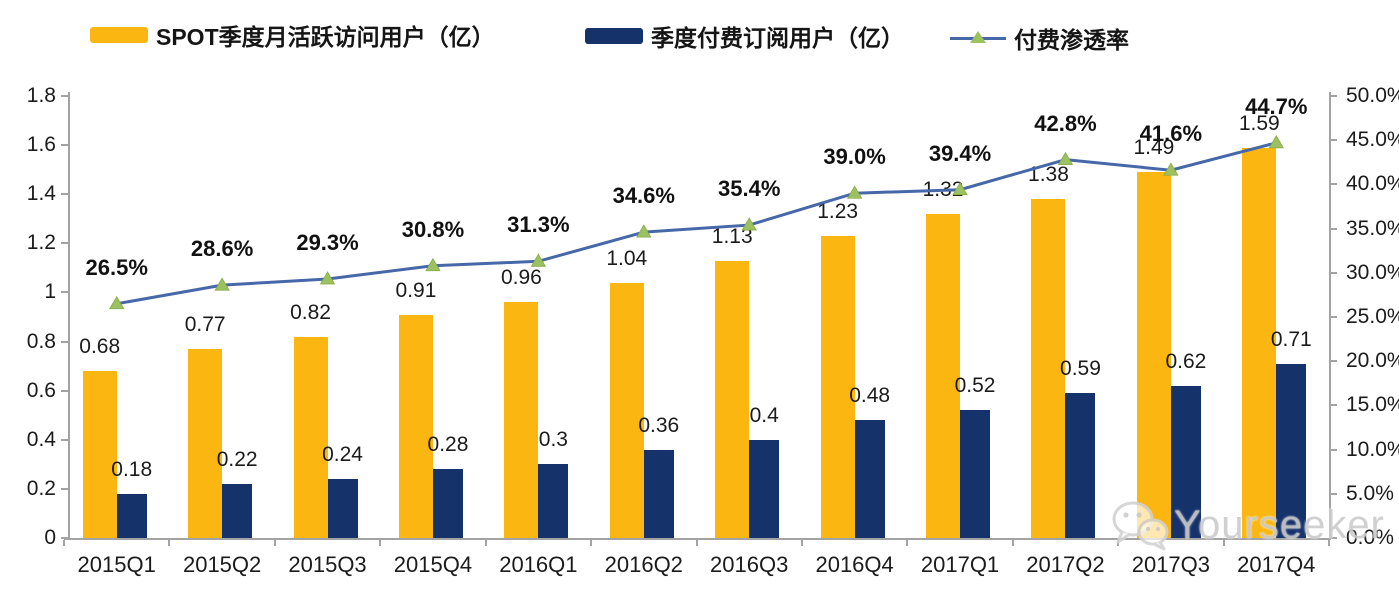  I want to click on legend-label-penetration: 付费渗透率, so click(1071, 40).